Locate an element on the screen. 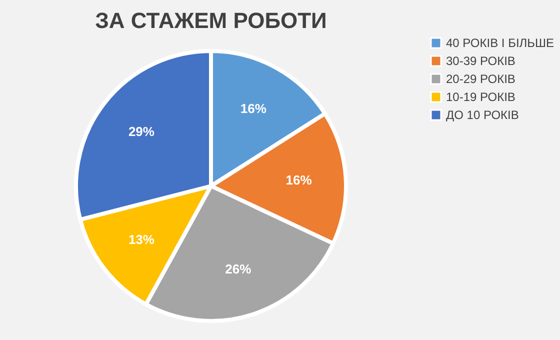  data-label: 13% is located at coordinates (141, 239).